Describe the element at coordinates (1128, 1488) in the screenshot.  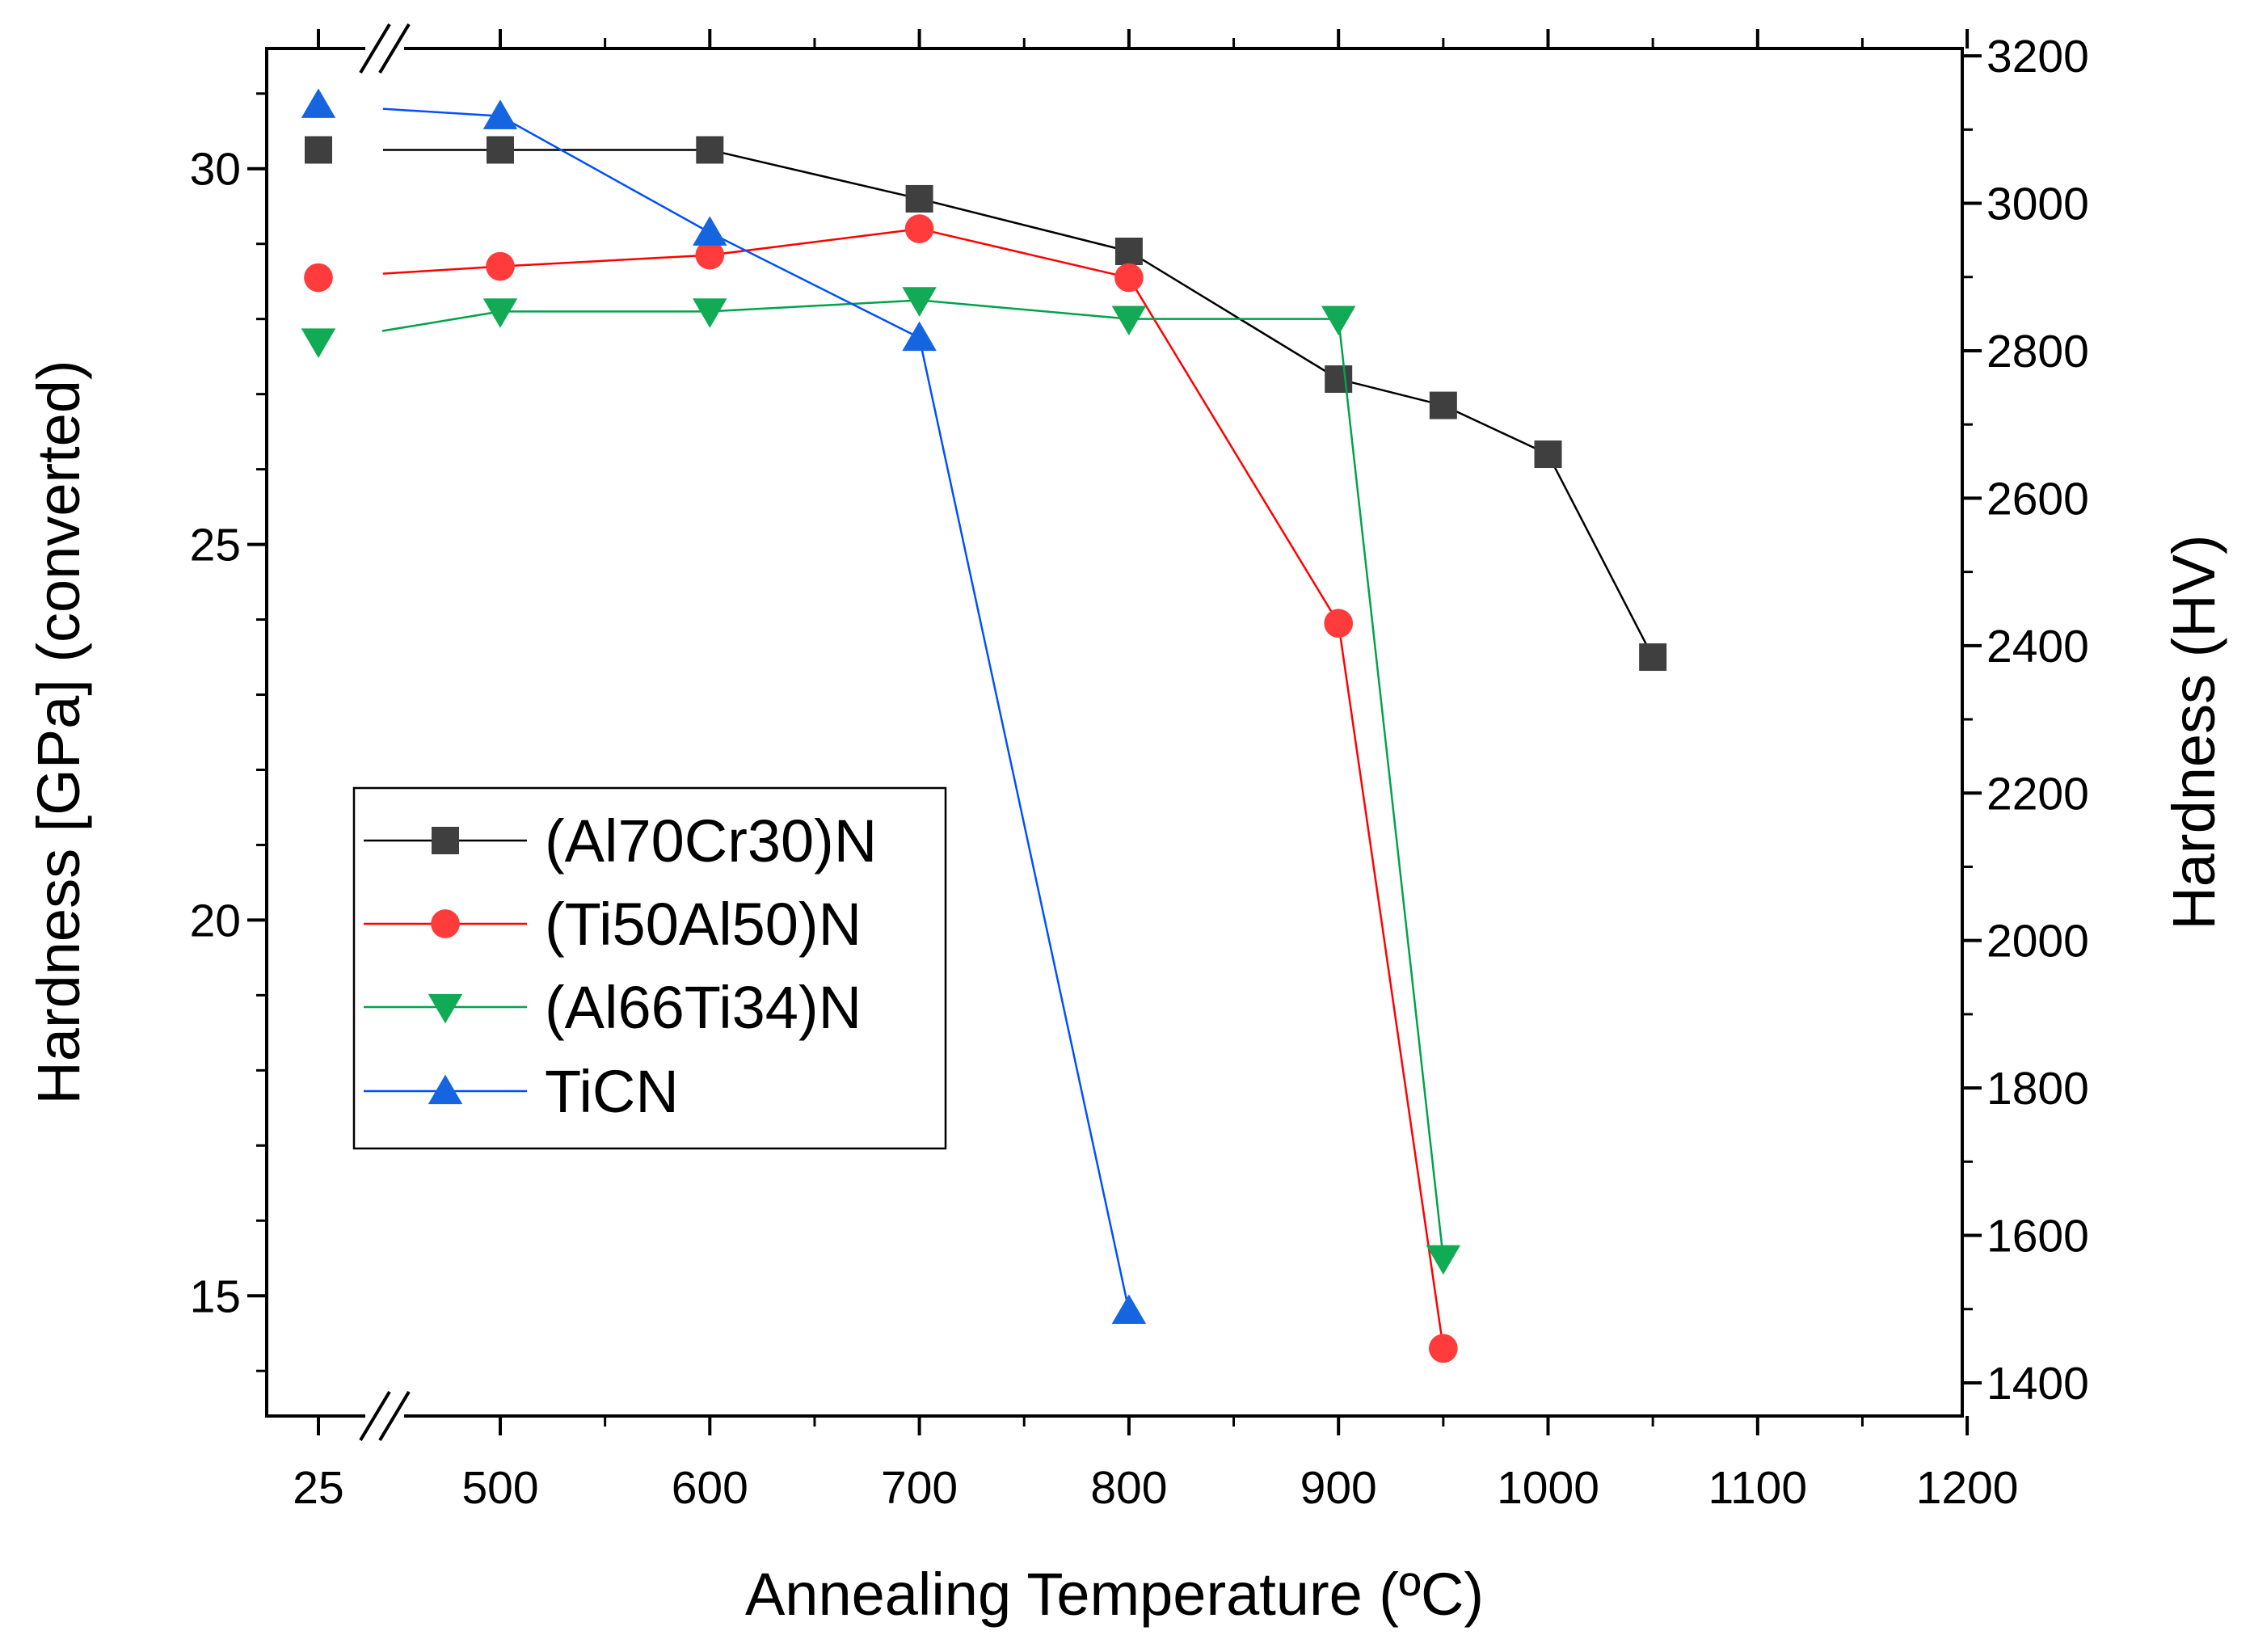
I see `x-tick-label: 800` at that location.